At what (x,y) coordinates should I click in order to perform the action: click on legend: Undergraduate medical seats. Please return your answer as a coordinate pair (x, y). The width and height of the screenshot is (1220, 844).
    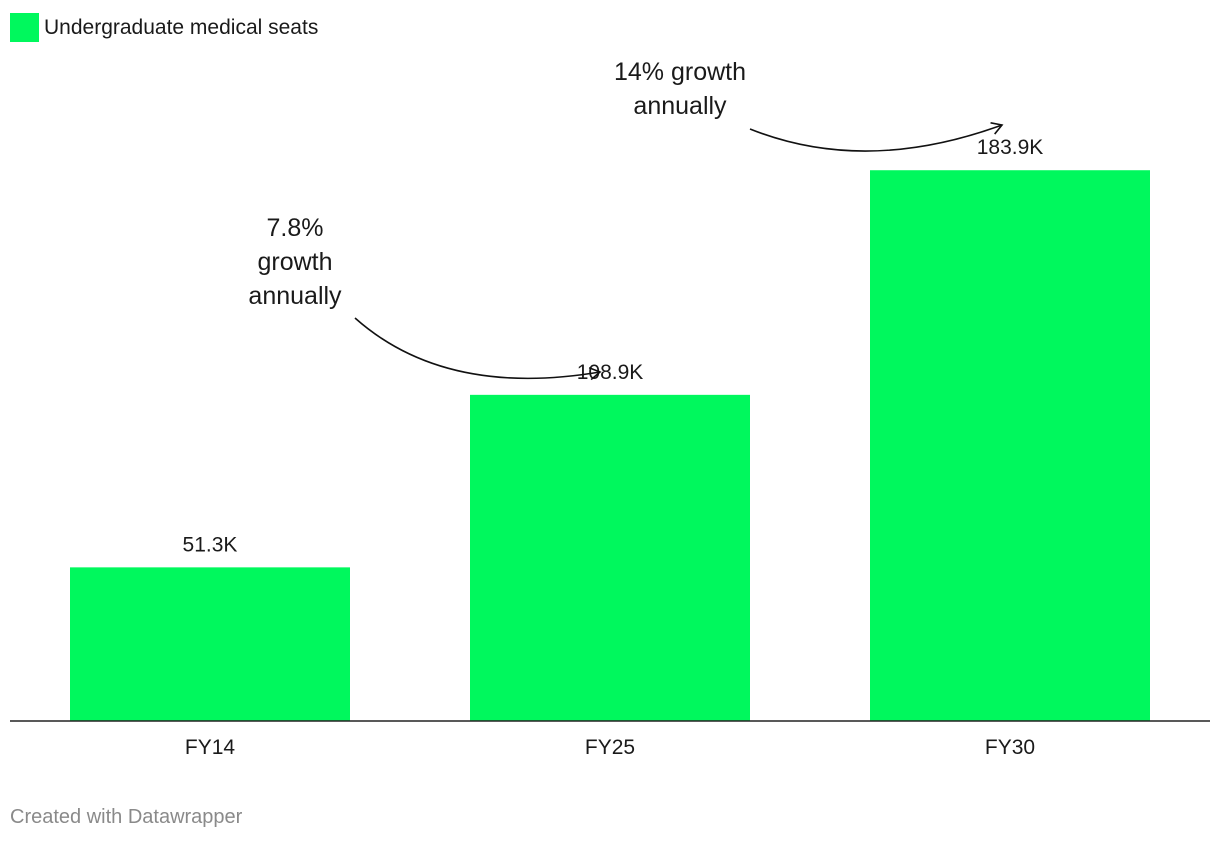
    Looking at the image, I should click on (164, 27).